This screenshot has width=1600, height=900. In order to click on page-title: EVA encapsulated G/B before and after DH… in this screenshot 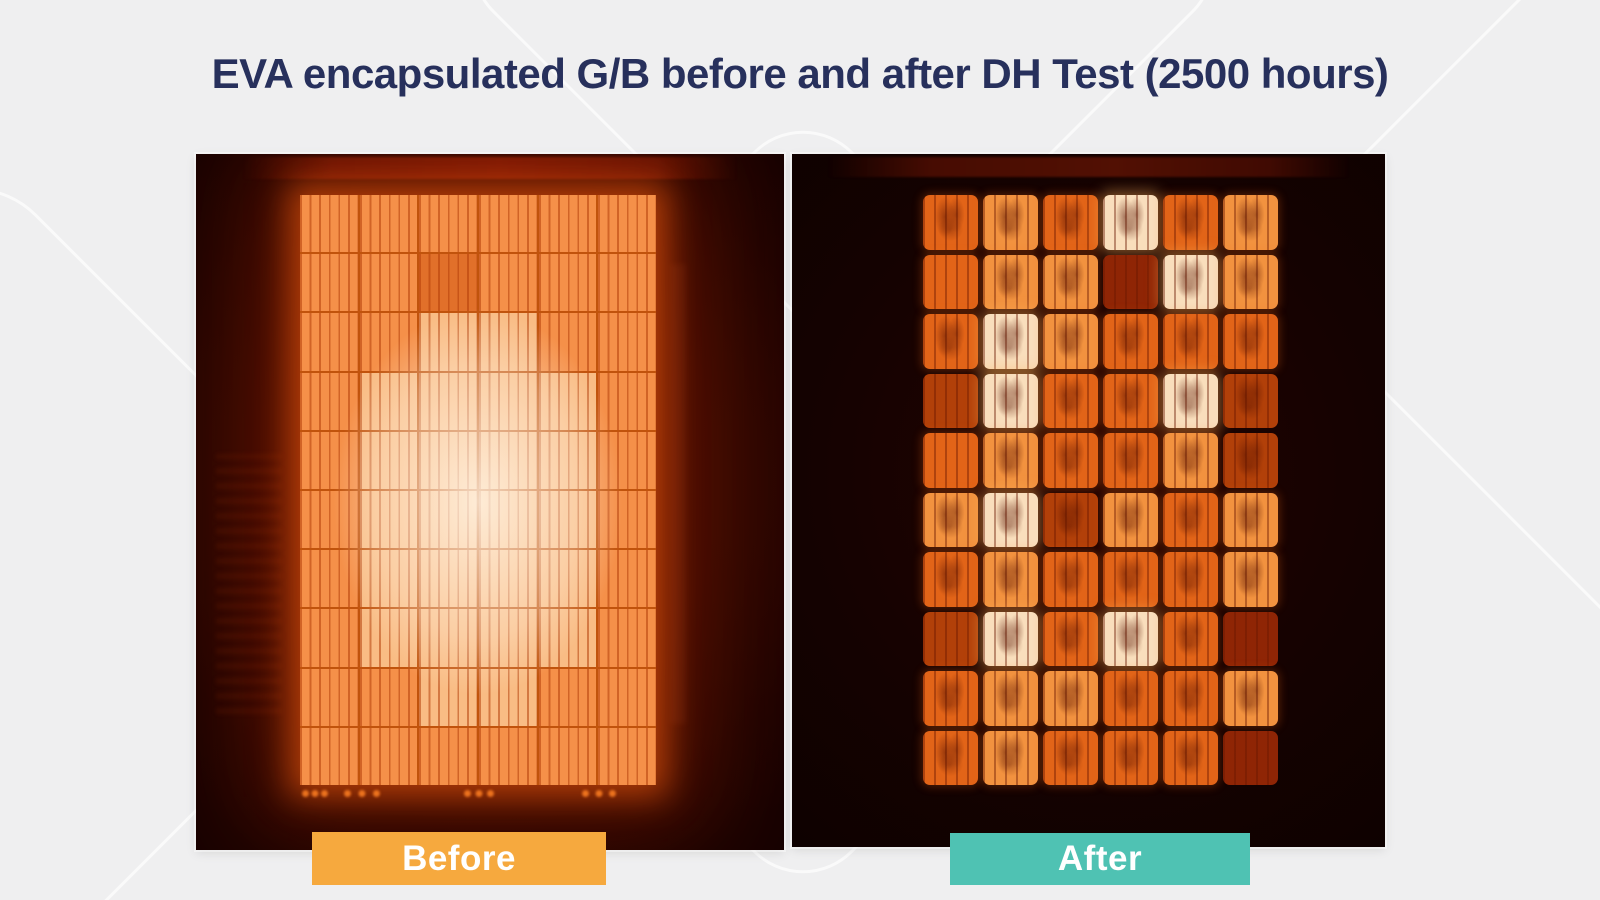, I will do `click(800, 73)`.